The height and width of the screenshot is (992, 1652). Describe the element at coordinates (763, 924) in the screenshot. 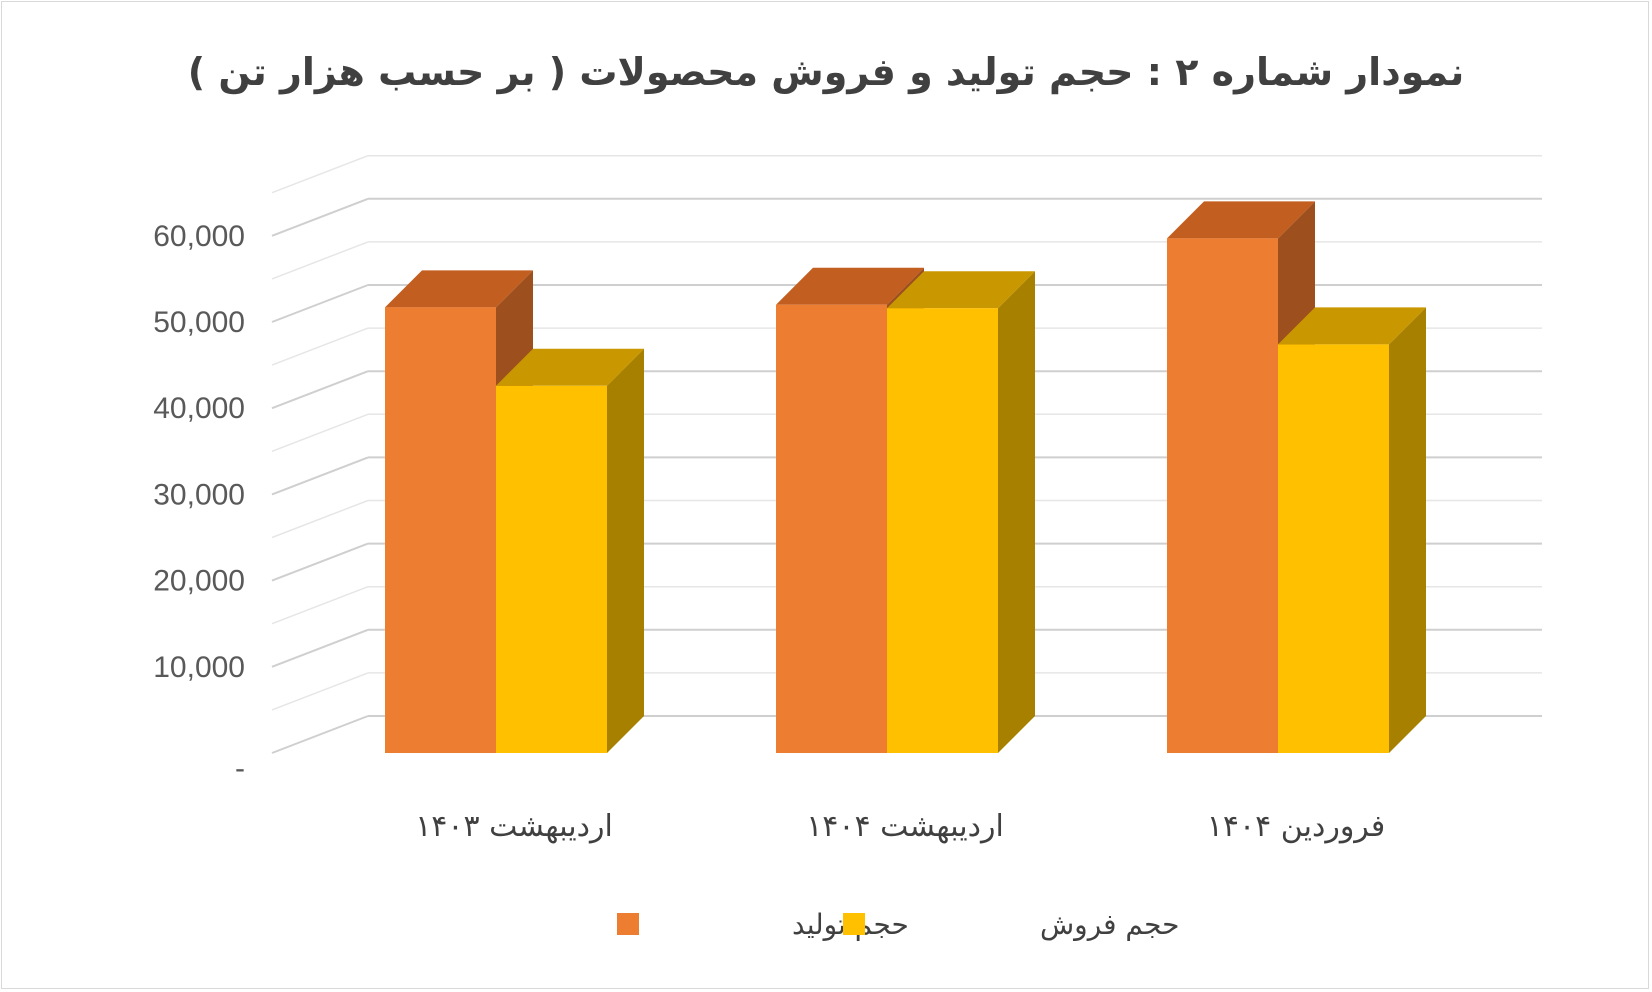

I see `legend-item: حجم تولید` at that location.